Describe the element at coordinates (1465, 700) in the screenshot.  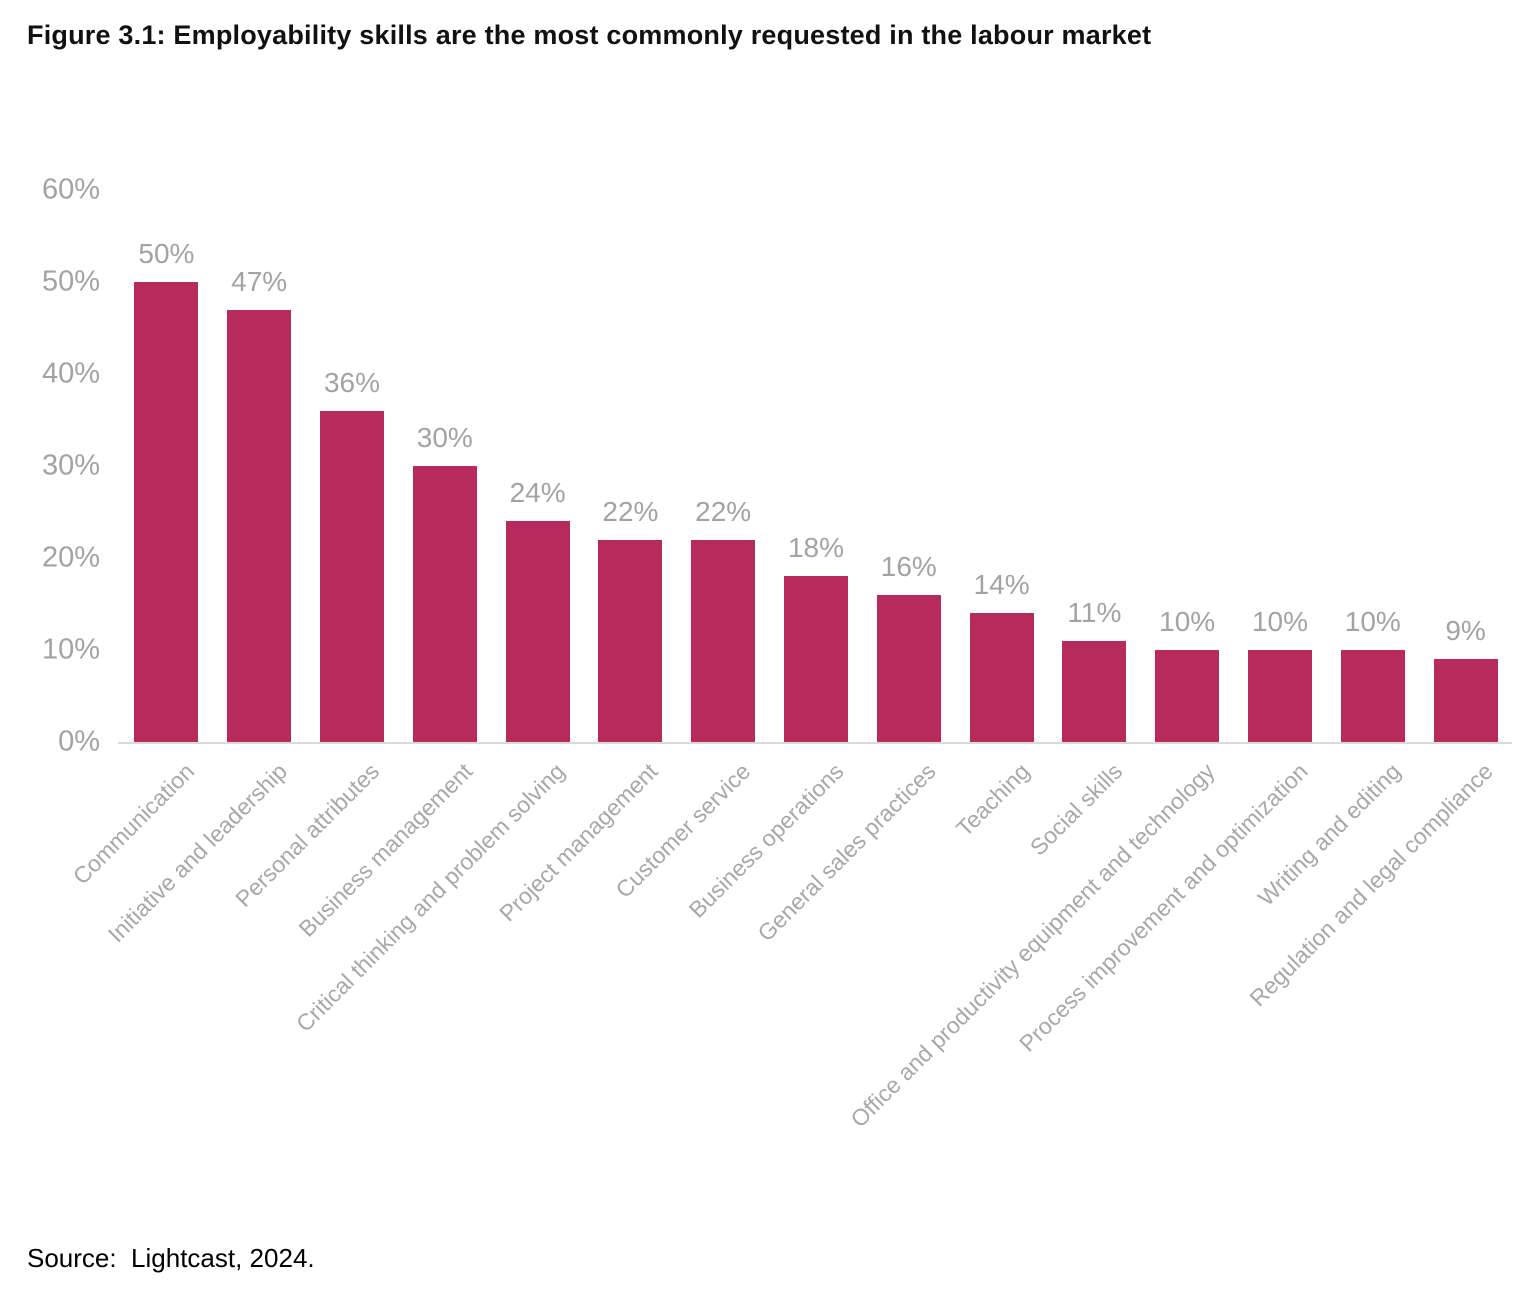
I see `bar-regulation-and-legal-compliance` at that location.